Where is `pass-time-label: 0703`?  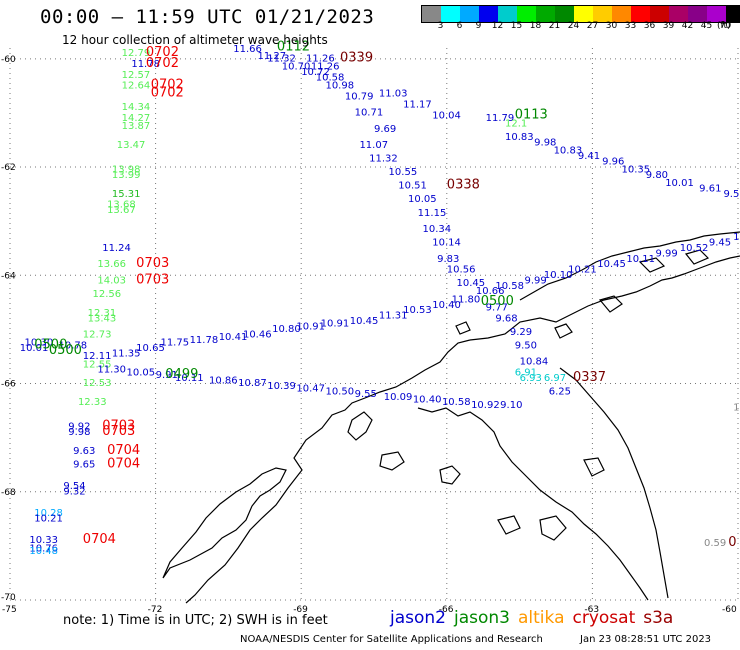
pass-time-label: 0703 is located at coordinates (118, 431).